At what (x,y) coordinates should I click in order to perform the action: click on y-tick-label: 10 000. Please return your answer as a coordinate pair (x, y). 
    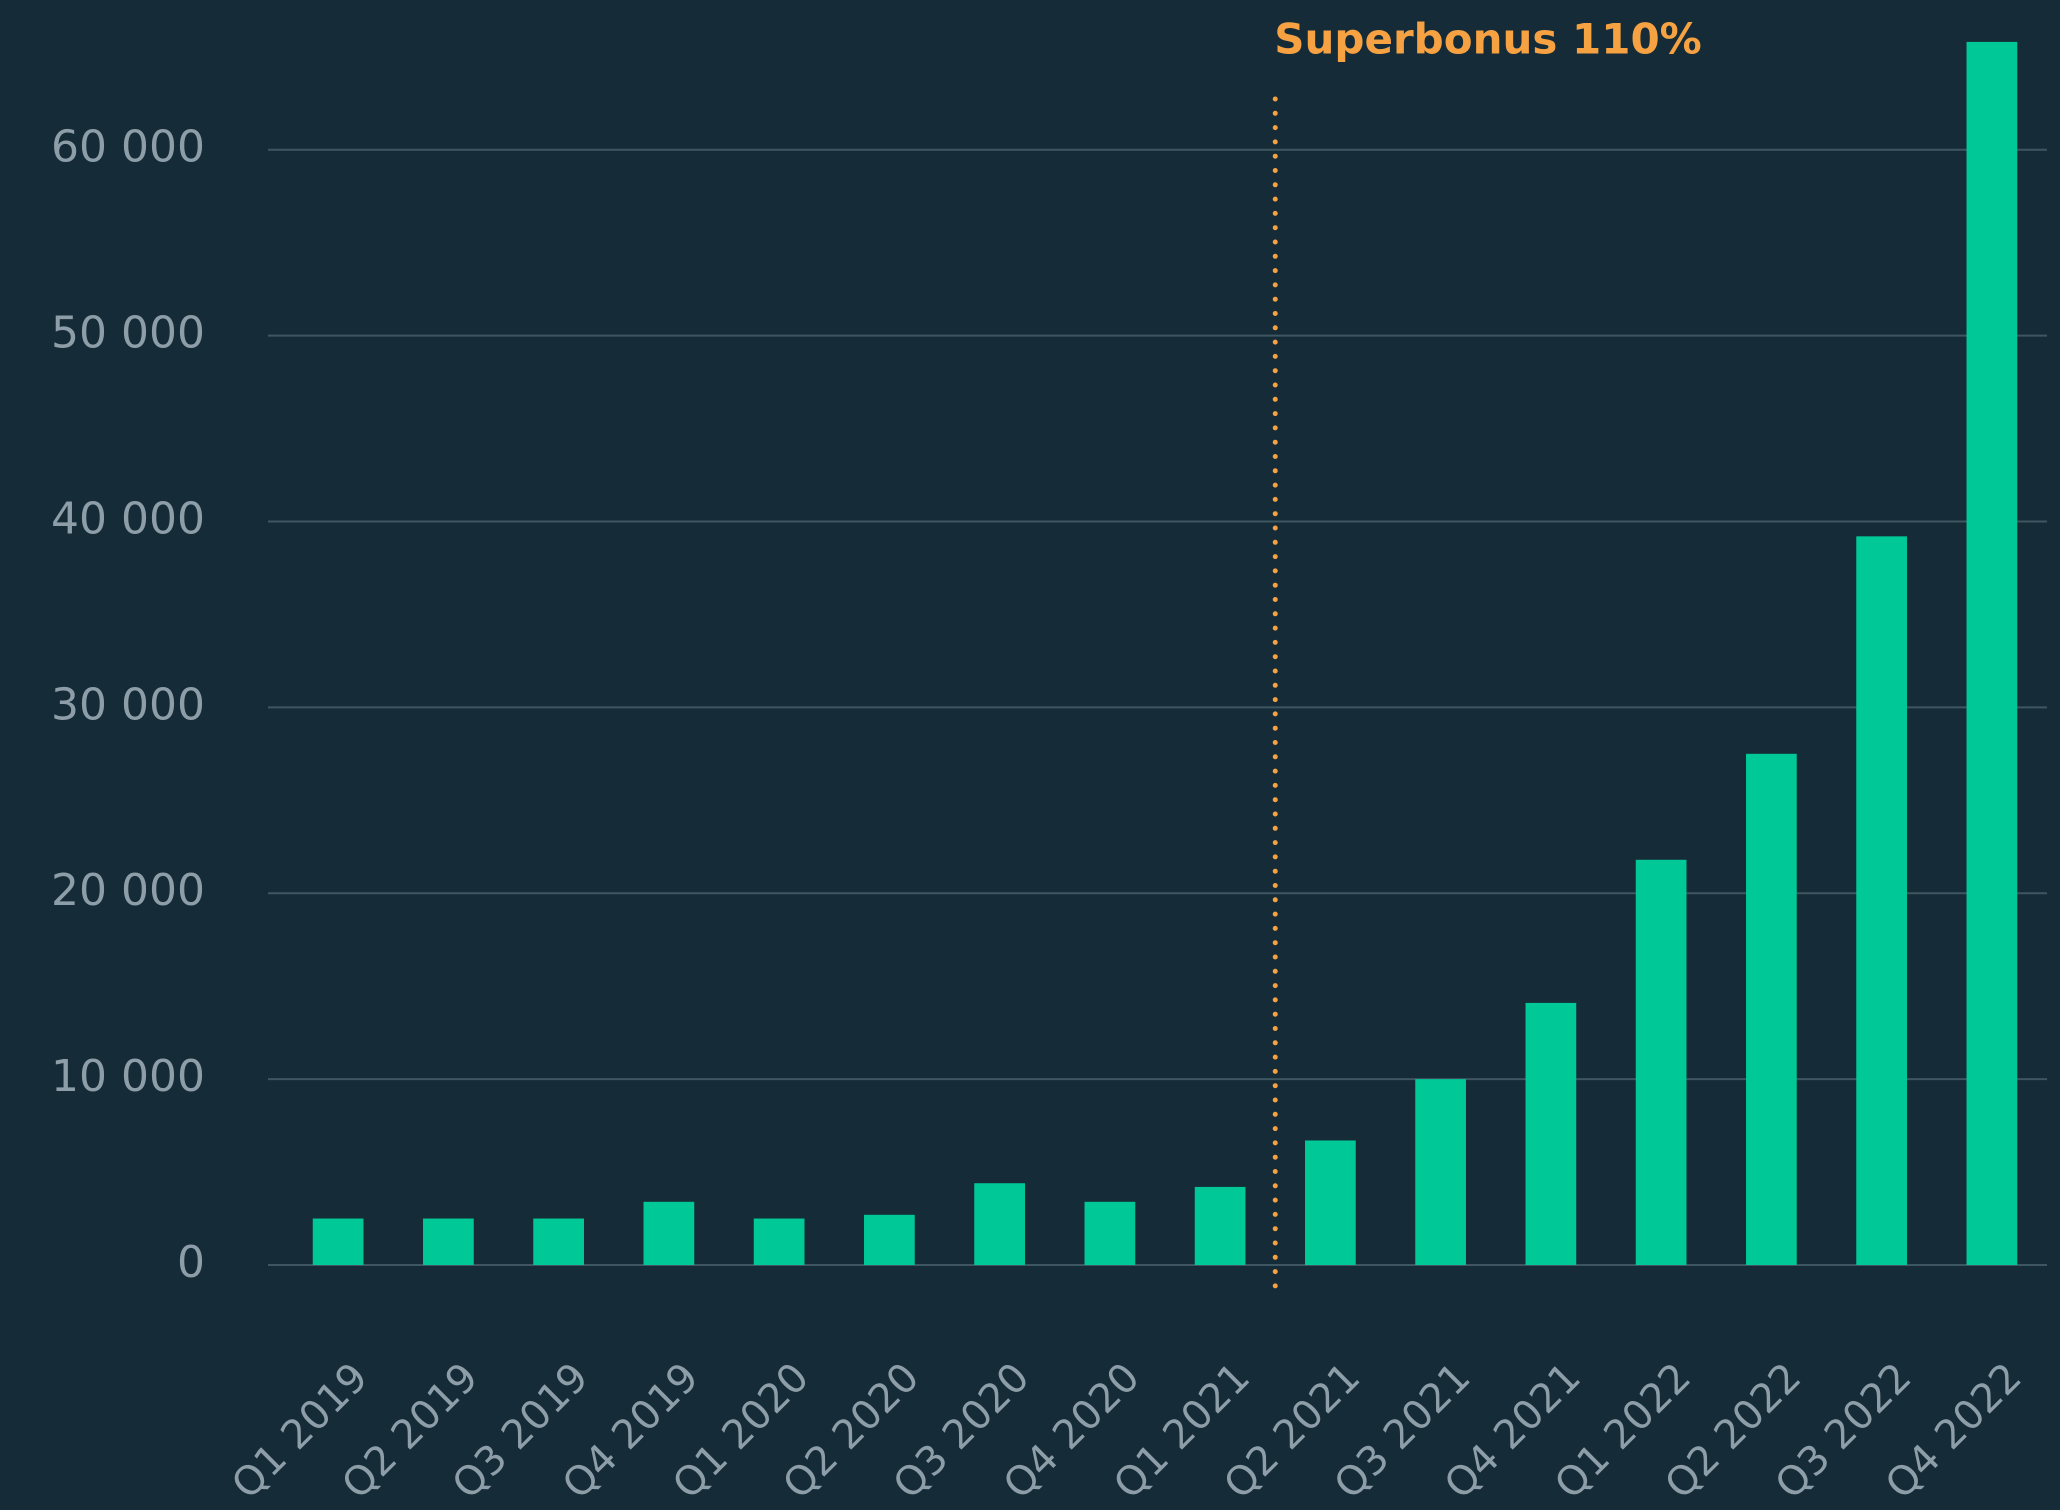
    Looking at the image, I should click on (128, 1076).